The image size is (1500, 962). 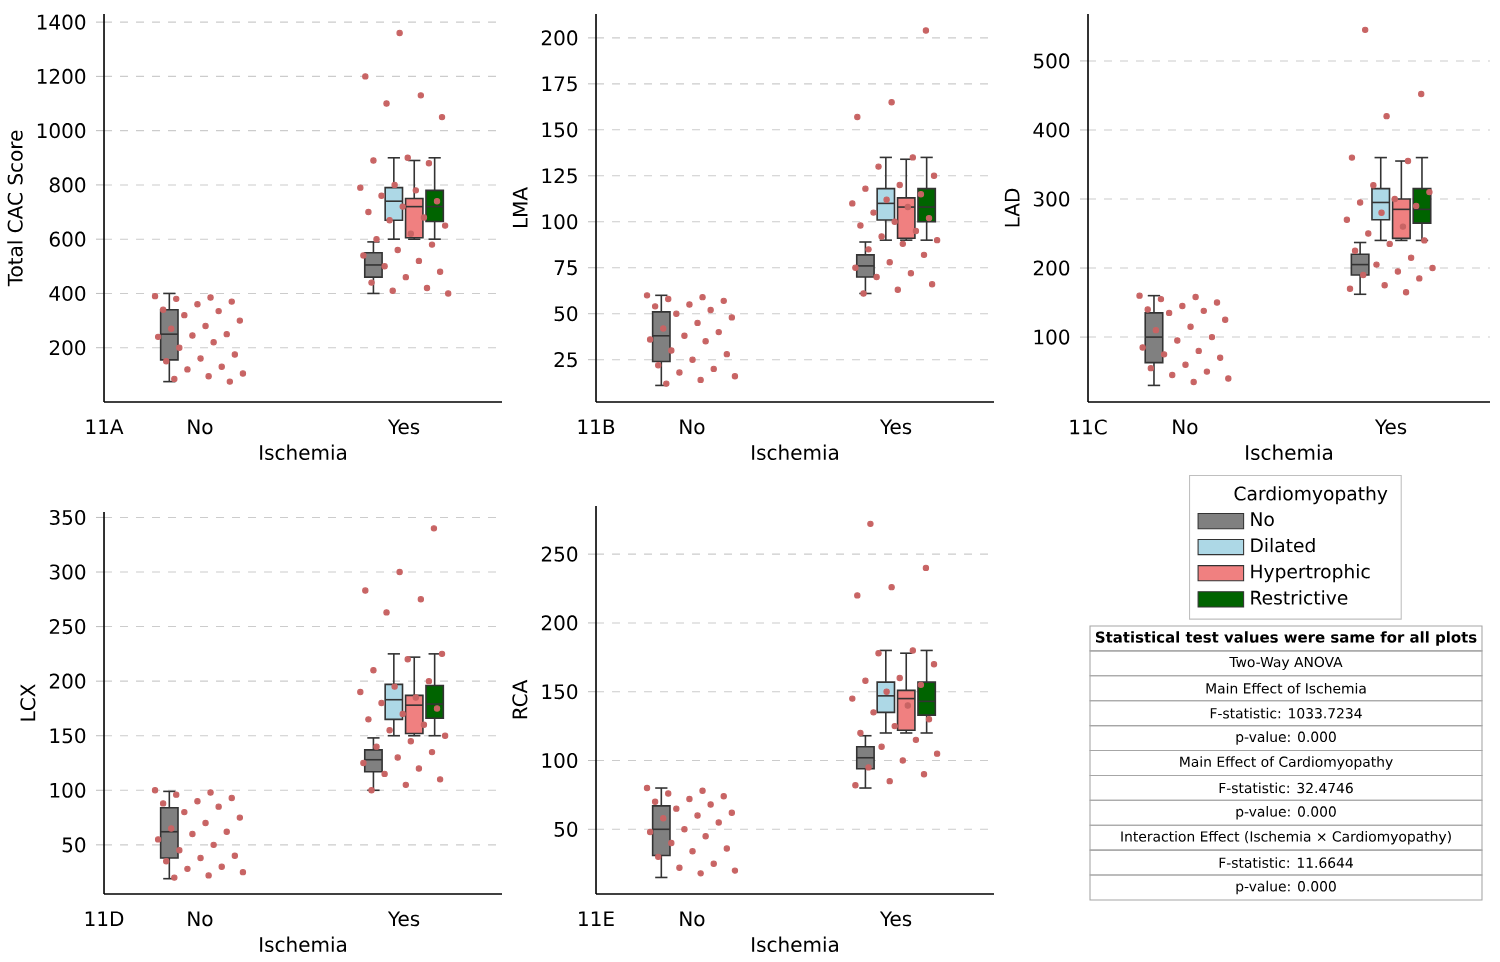 What do you see at coordinates (559, 84) in the screenshot?
I see `y-tick-label: 175` at bounding box center [559, 84].